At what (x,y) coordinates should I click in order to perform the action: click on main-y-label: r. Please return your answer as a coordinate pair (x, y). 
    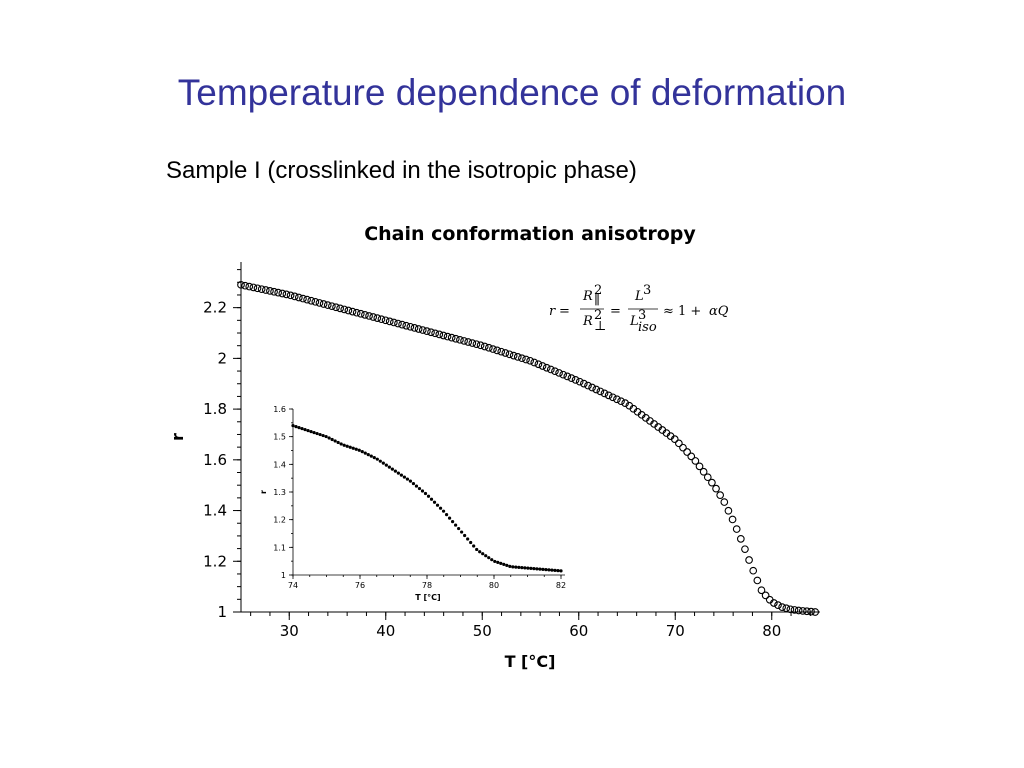
    Looking at the image, I should click on (177, 437).